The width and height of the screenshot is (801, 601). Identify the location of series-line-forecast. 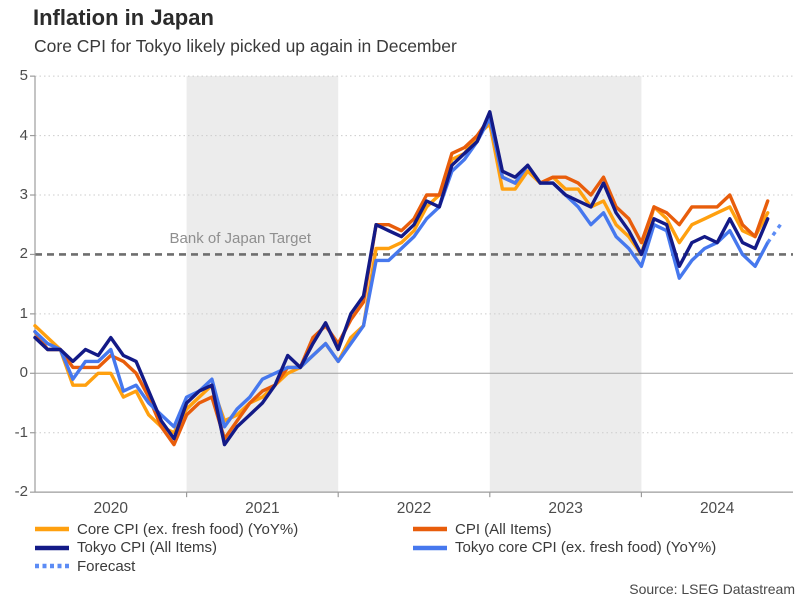
(774, 233).